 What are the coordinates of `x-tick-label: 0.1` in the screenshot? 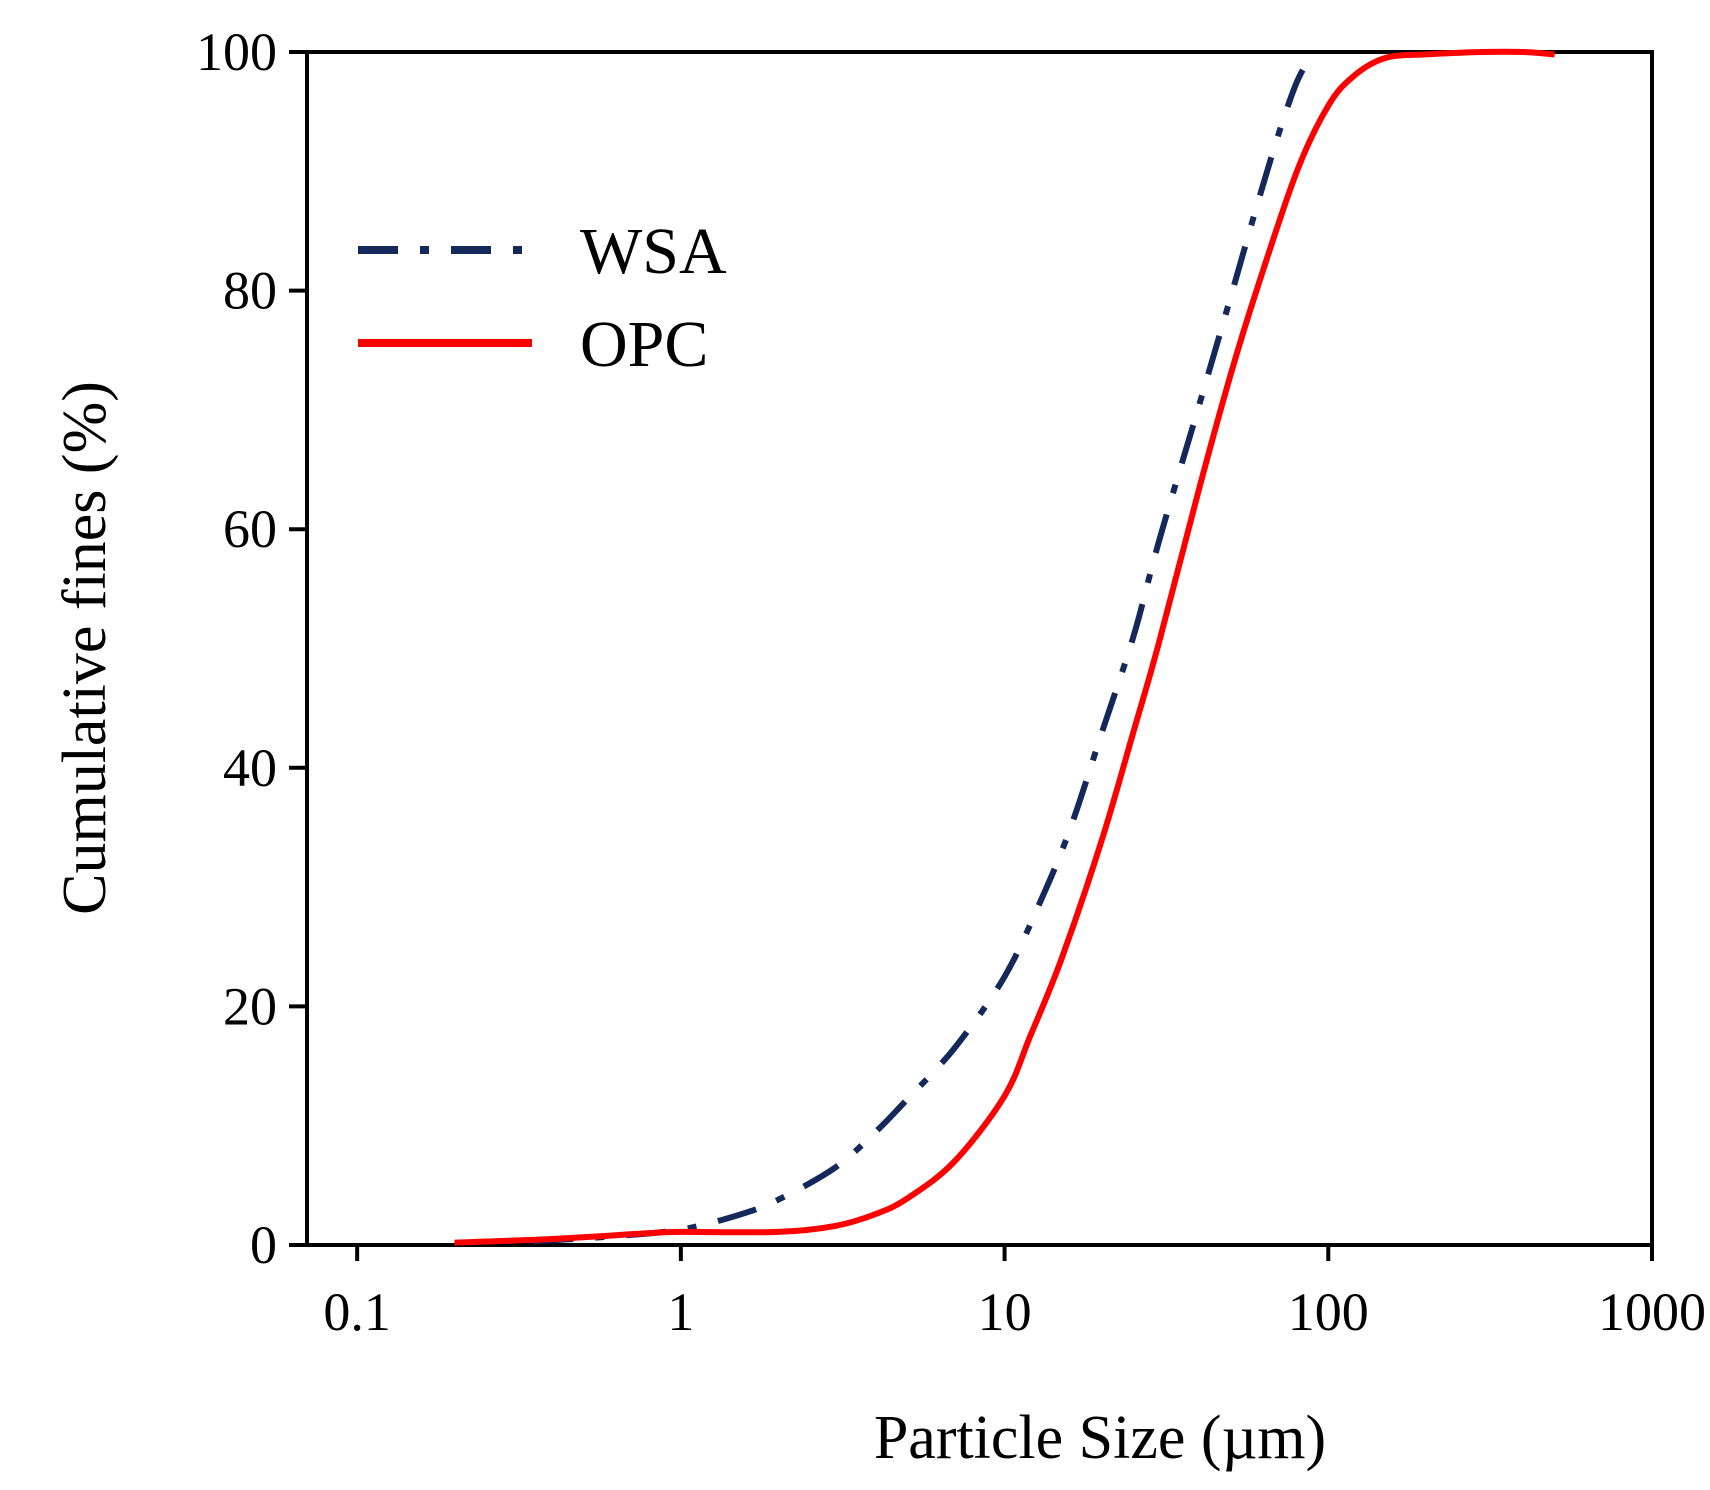 It's located at (357, 1312).